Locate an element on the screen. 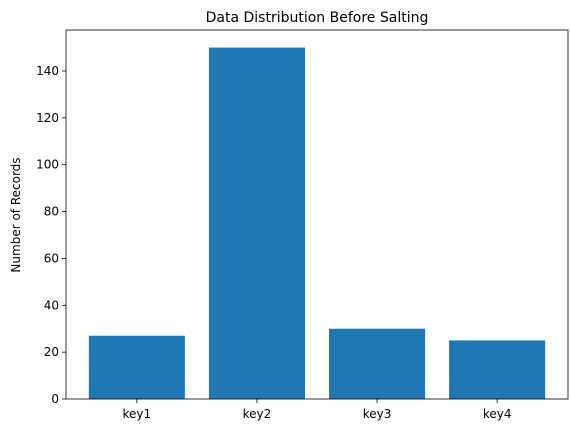 The height and width of the screenshot is (433, 571). y-axis-label: Number of Records is located at coordinates (16, 214).